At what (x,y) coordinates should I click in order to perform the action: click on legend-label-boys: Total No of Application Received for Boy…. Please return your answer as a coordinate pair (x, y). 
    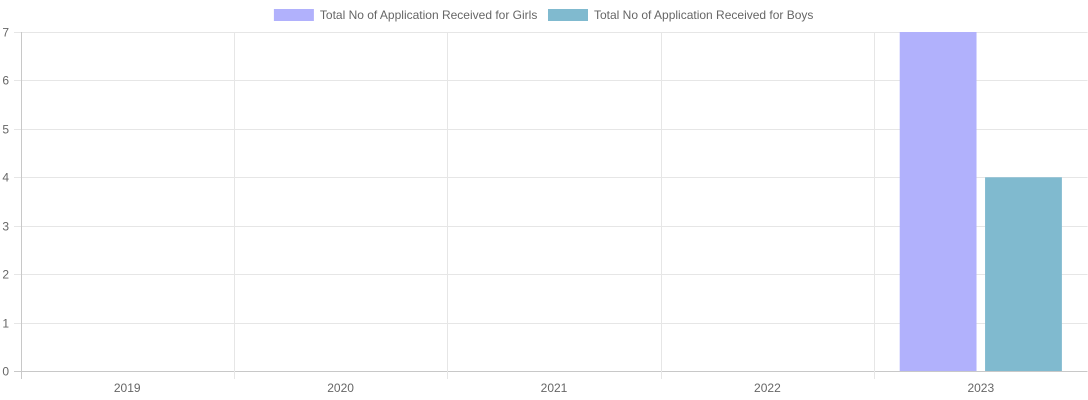
    Looking at the image, I should click on (703, 15).